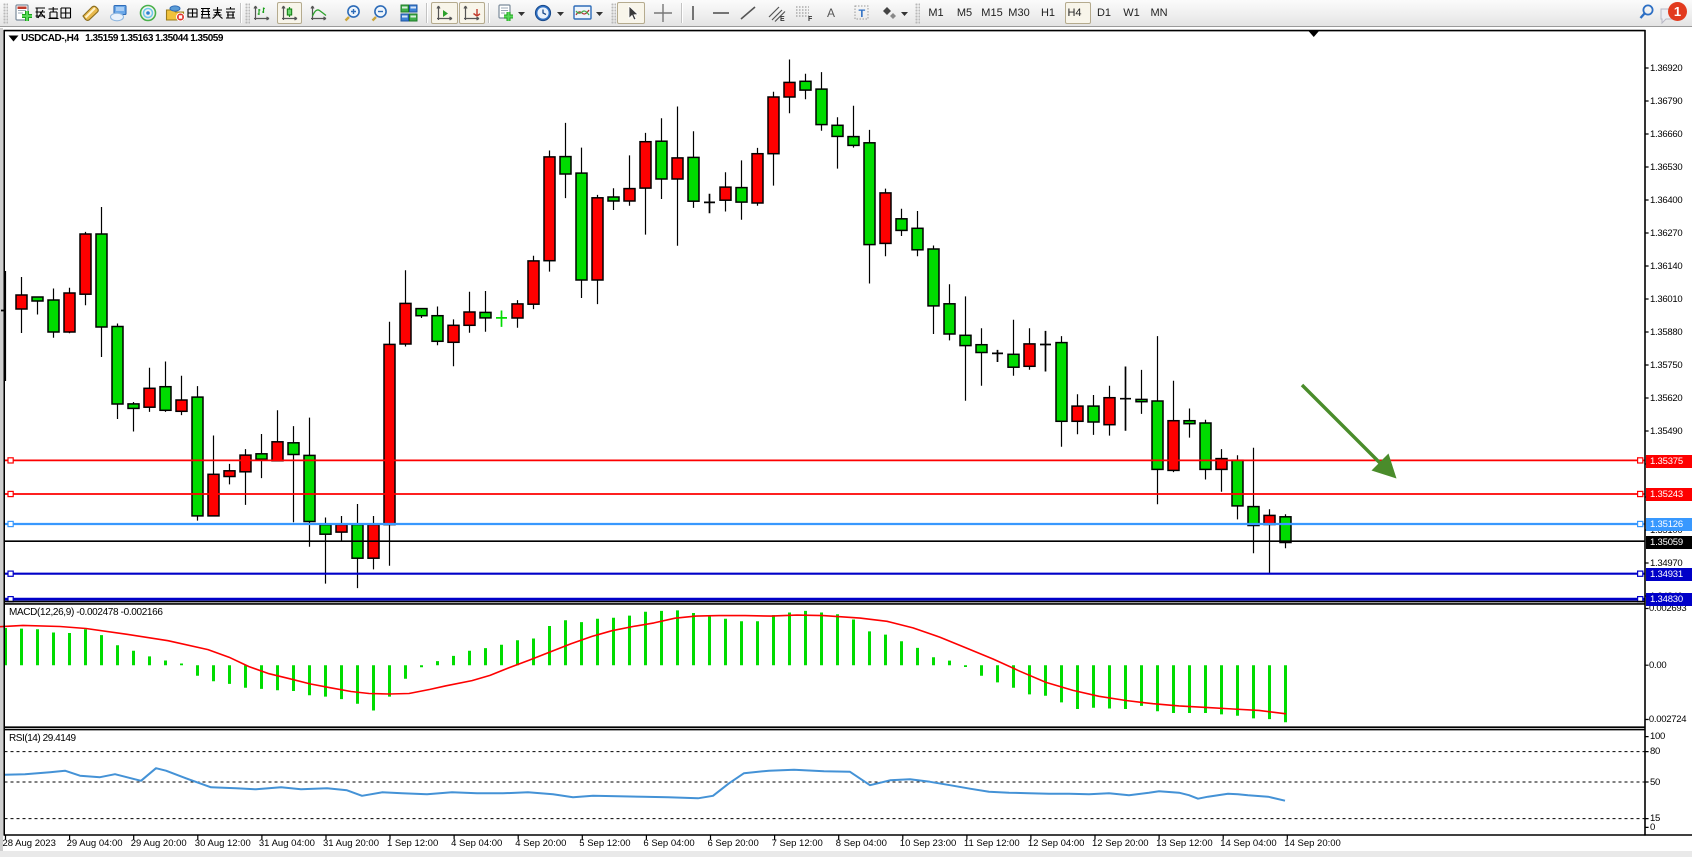  What do you see at coordinates (862, 14) in the screenshot?
I see `svg-text: T` at bounding box center [862, 14].